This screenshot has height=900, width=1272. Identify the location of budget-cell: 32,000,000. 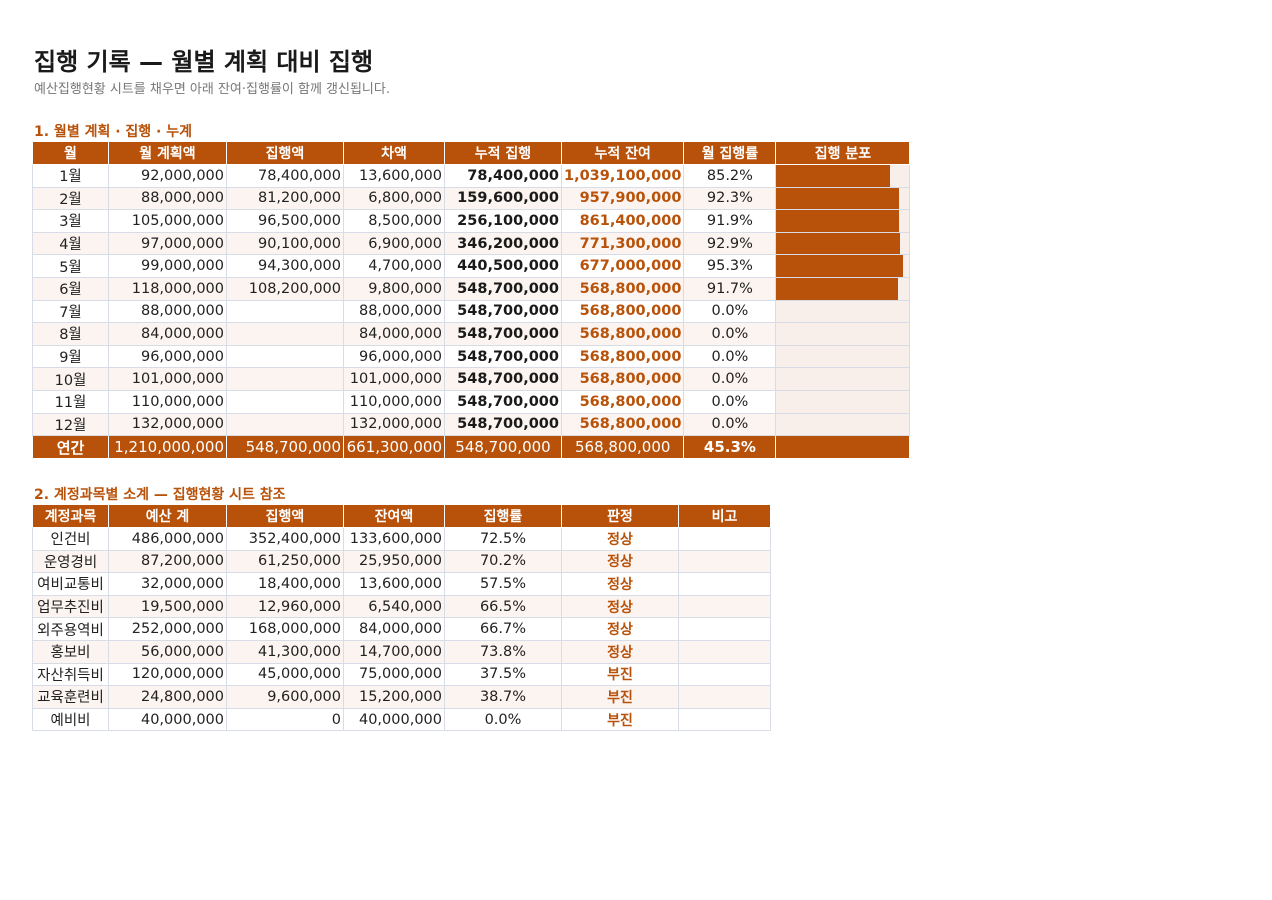
(167, 584).